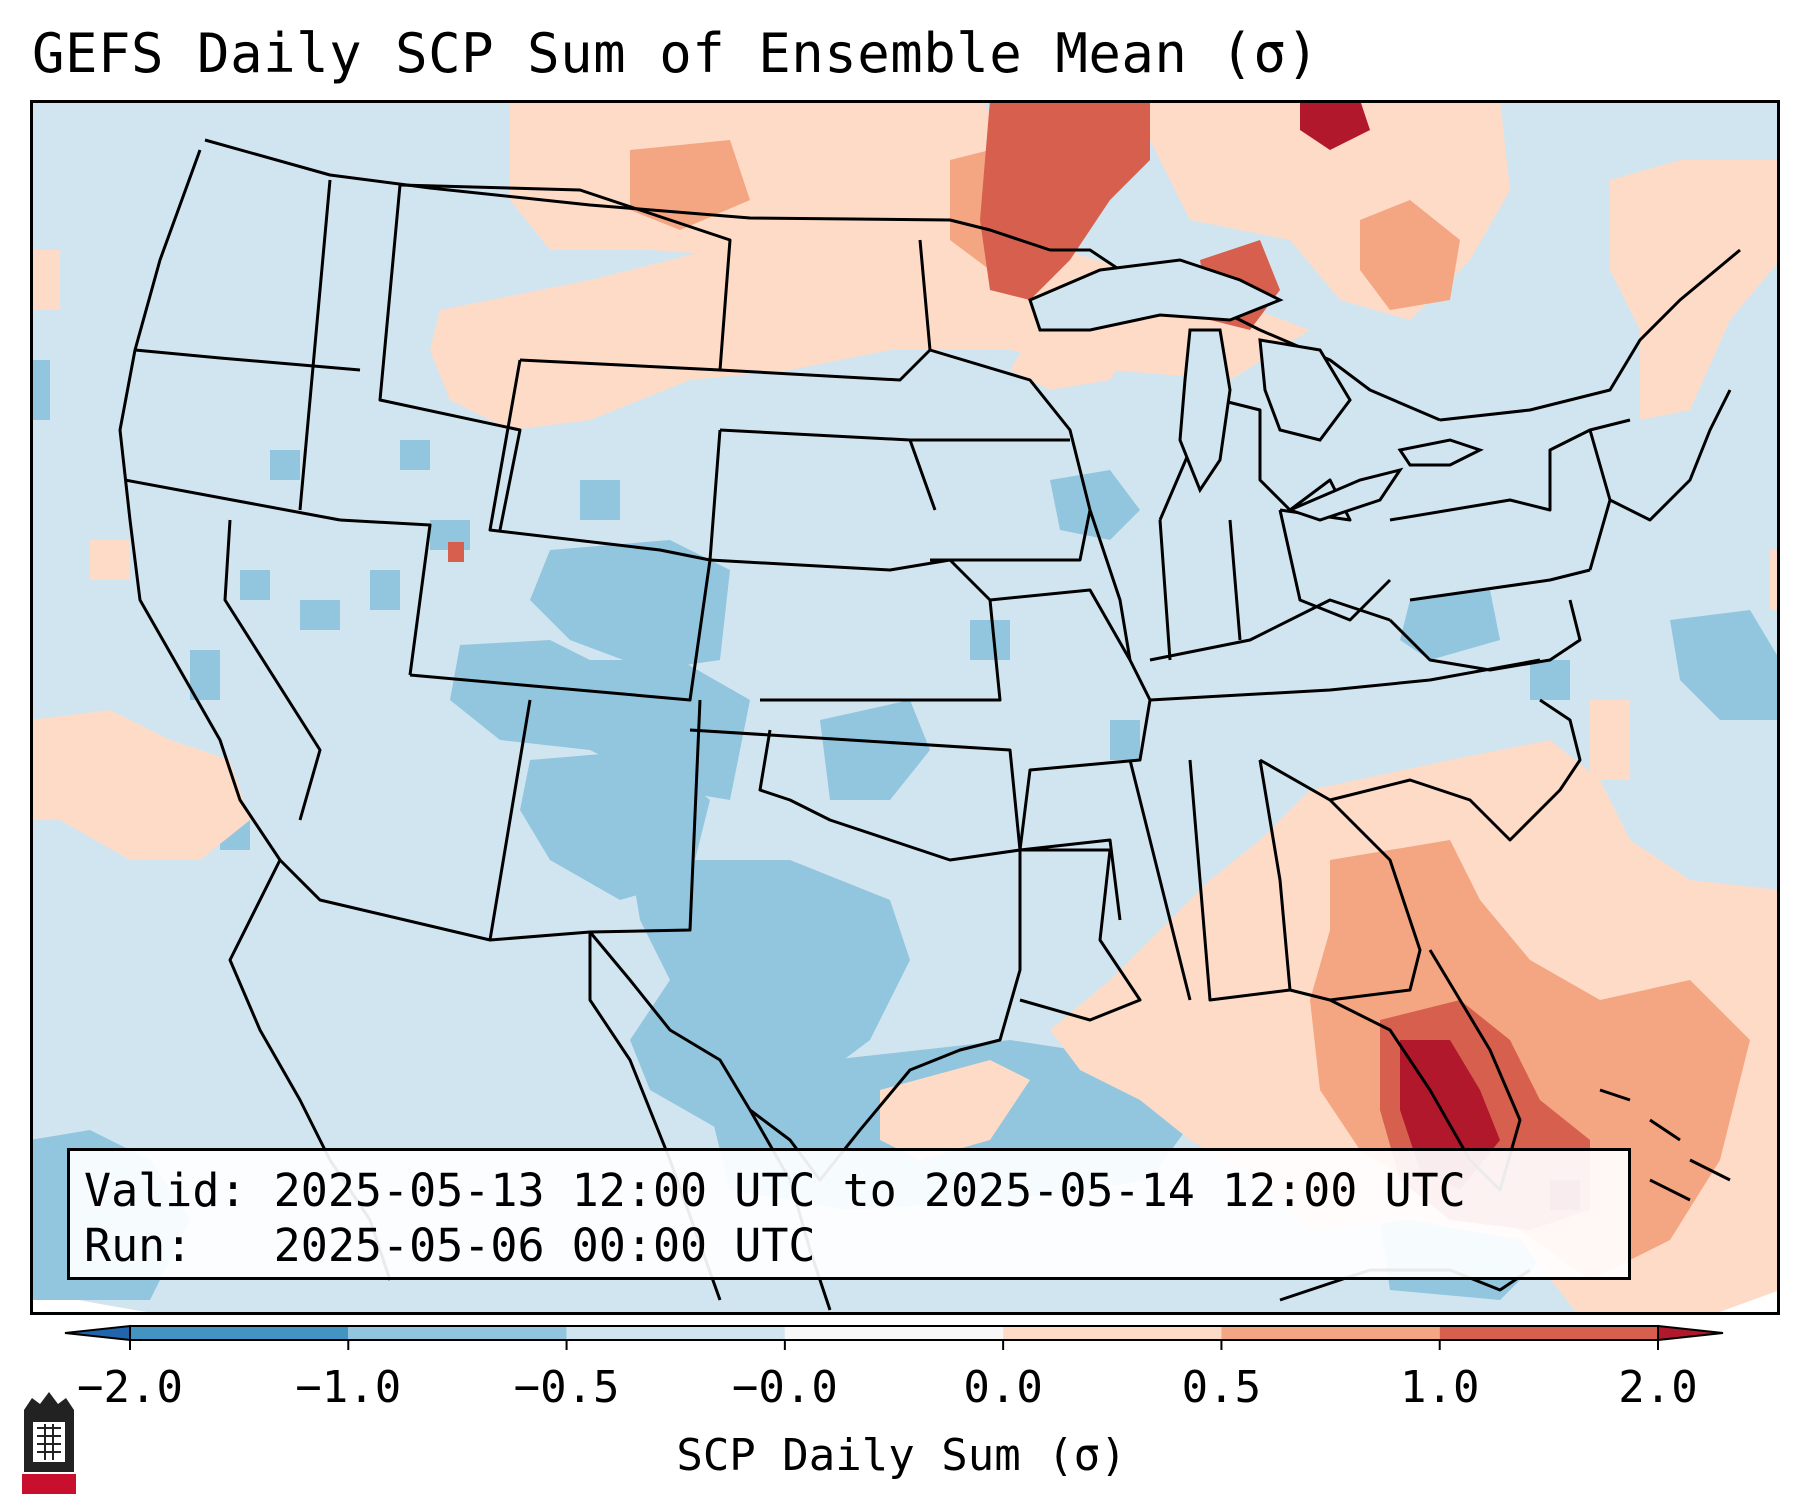 The image size is (1803, 1506). What do you see at coordinates (1450, 625) in the screenshot?
I see `pa-blue` at bounding box center [1450, 625].